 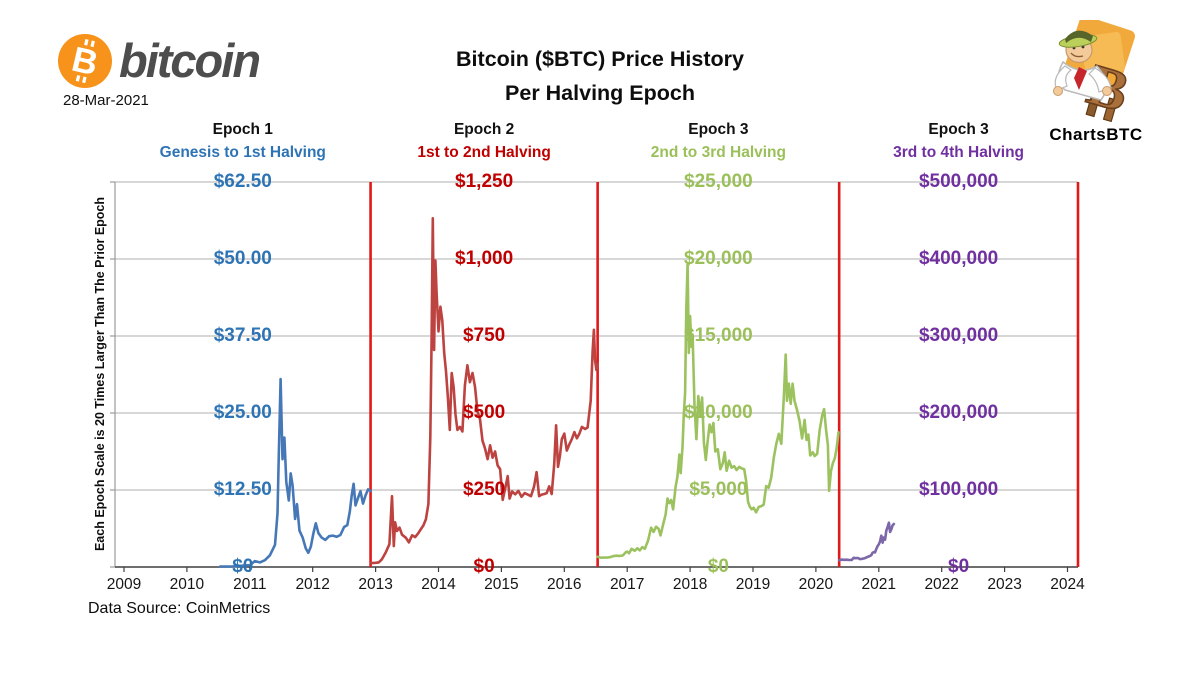 What do you see at coordinates (106, 100) in the screenshot?
I see `chart-date: 28-Mar-2021` at bounding box center [106, 100].